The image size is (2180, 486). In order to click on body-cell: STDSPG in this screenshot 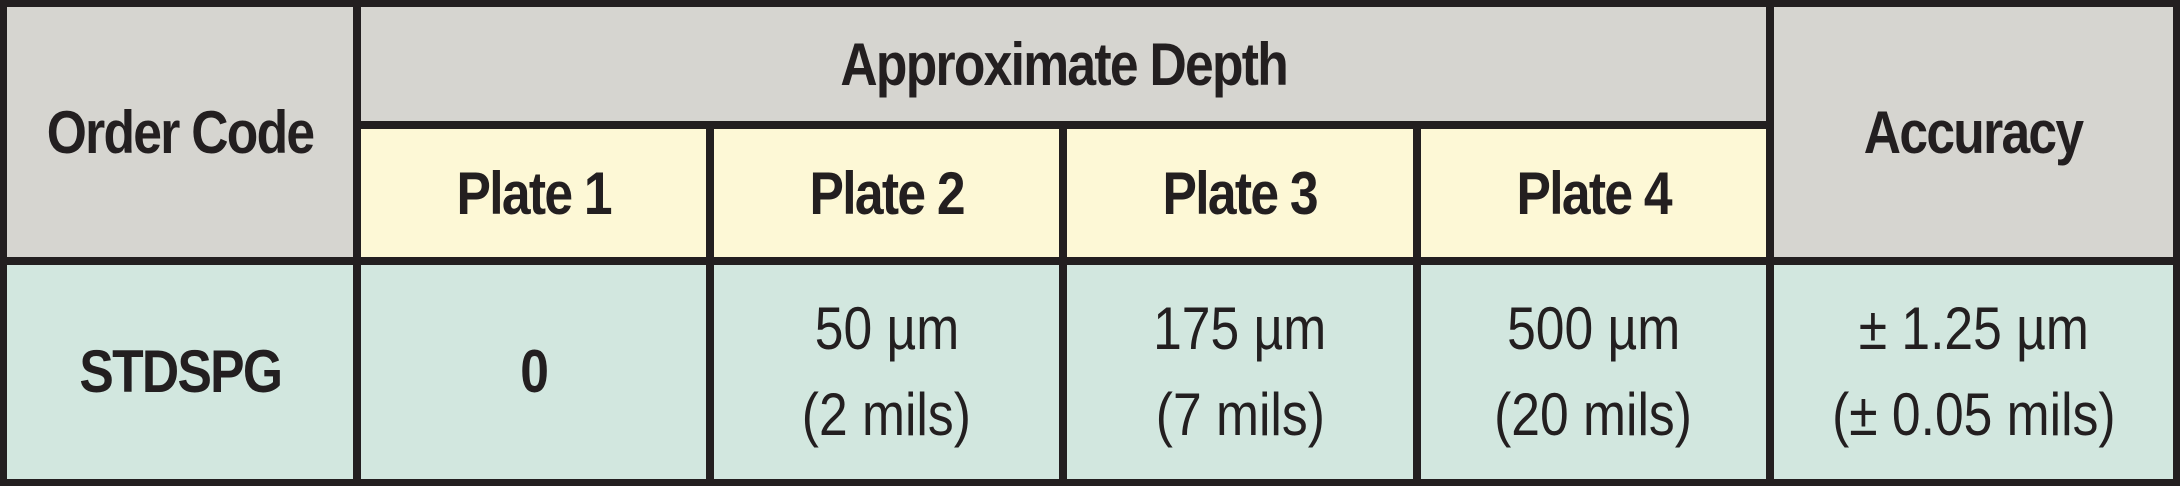, I will do `click(180, 372)`.